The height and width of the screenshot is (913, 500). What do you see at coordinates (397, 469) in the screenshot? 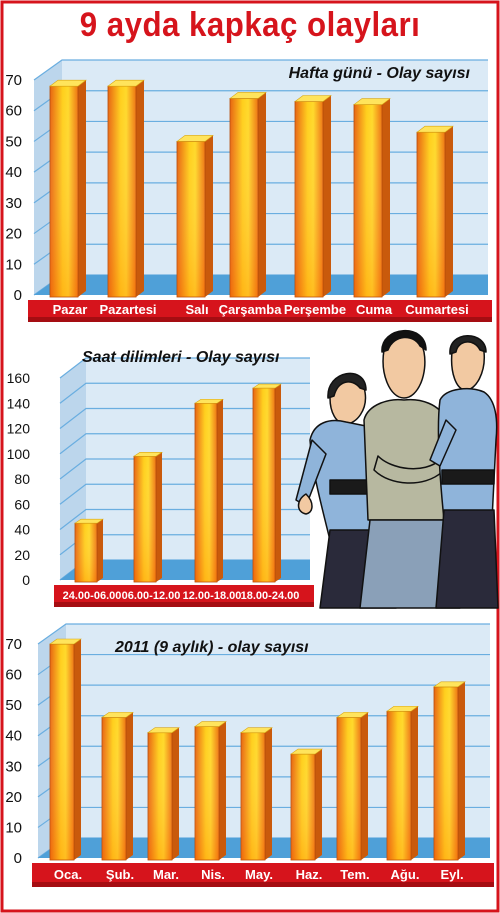
I see `police-officers-arresting-man-illustration` at bounding box center [397, 469].